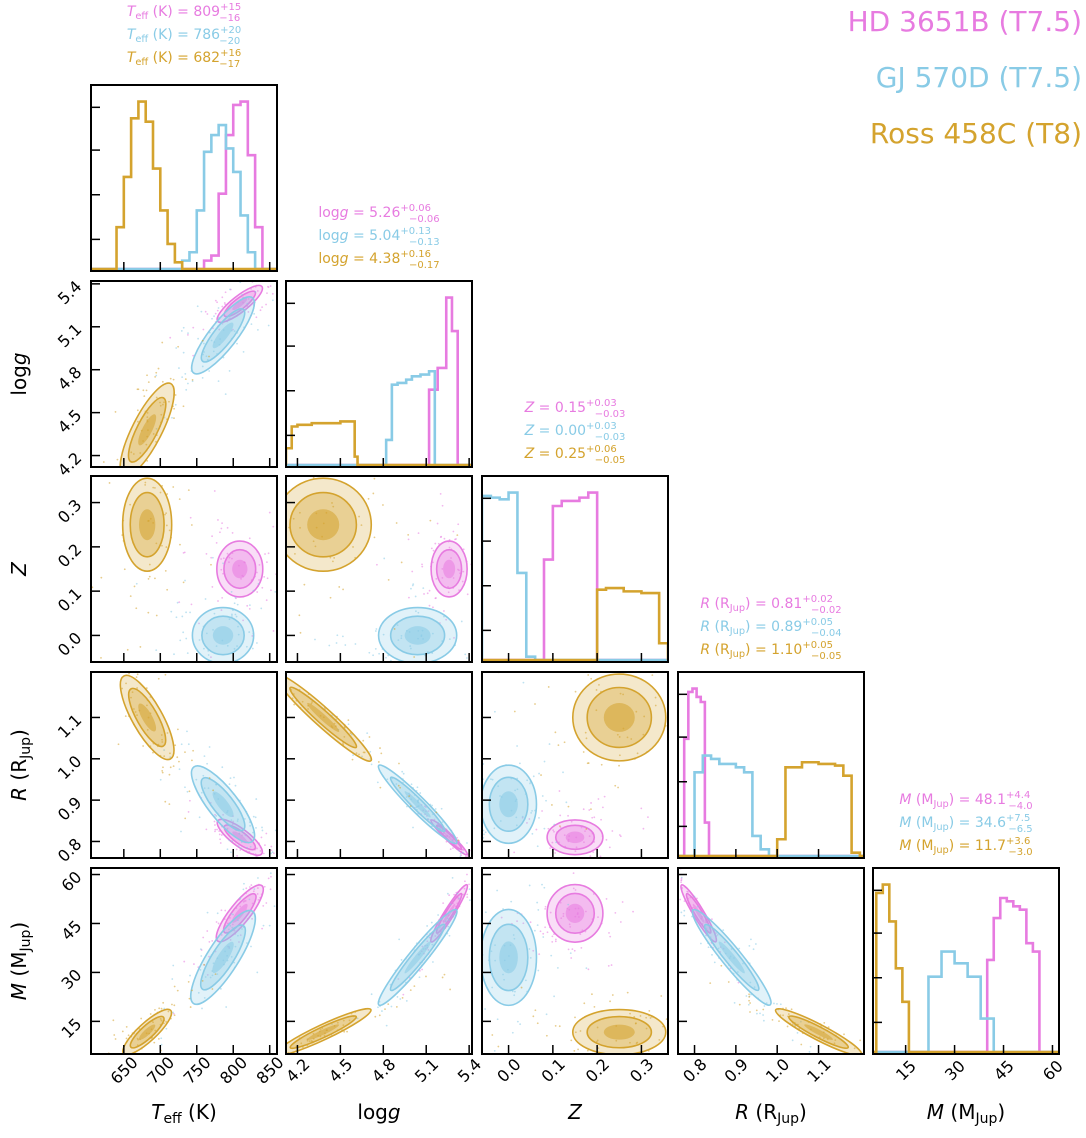 The image size is (1086, 1138). What do you see at coordinates (69, 463) in the screenshot?
I see `y-tick-label-logg: 4.2` at bounding box center [69, 463].